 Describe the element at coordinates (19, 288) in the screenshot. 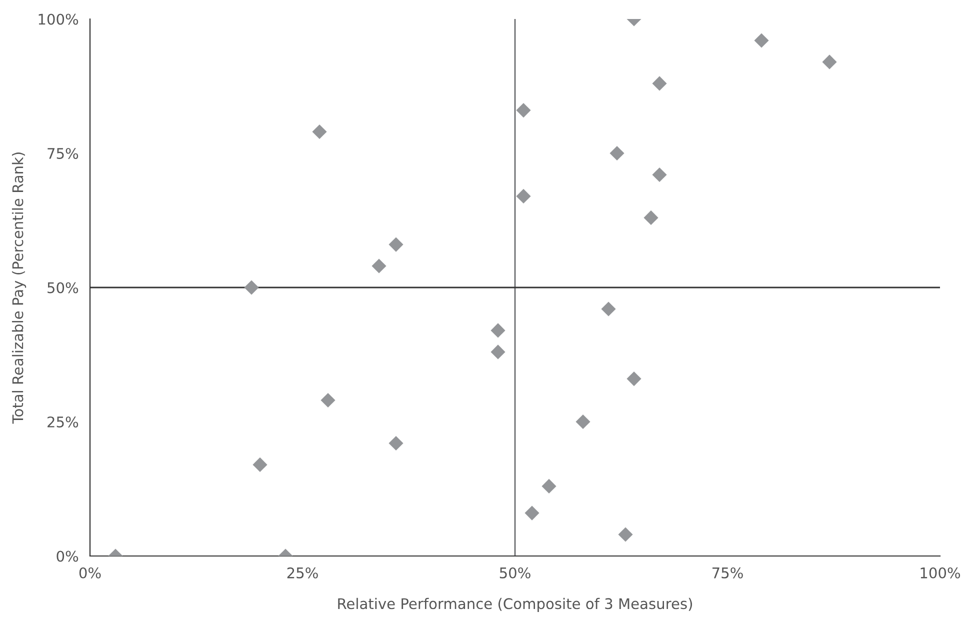

I see `y-axis-title: Total Realizable Pay (Percentile Rank)` at that location.